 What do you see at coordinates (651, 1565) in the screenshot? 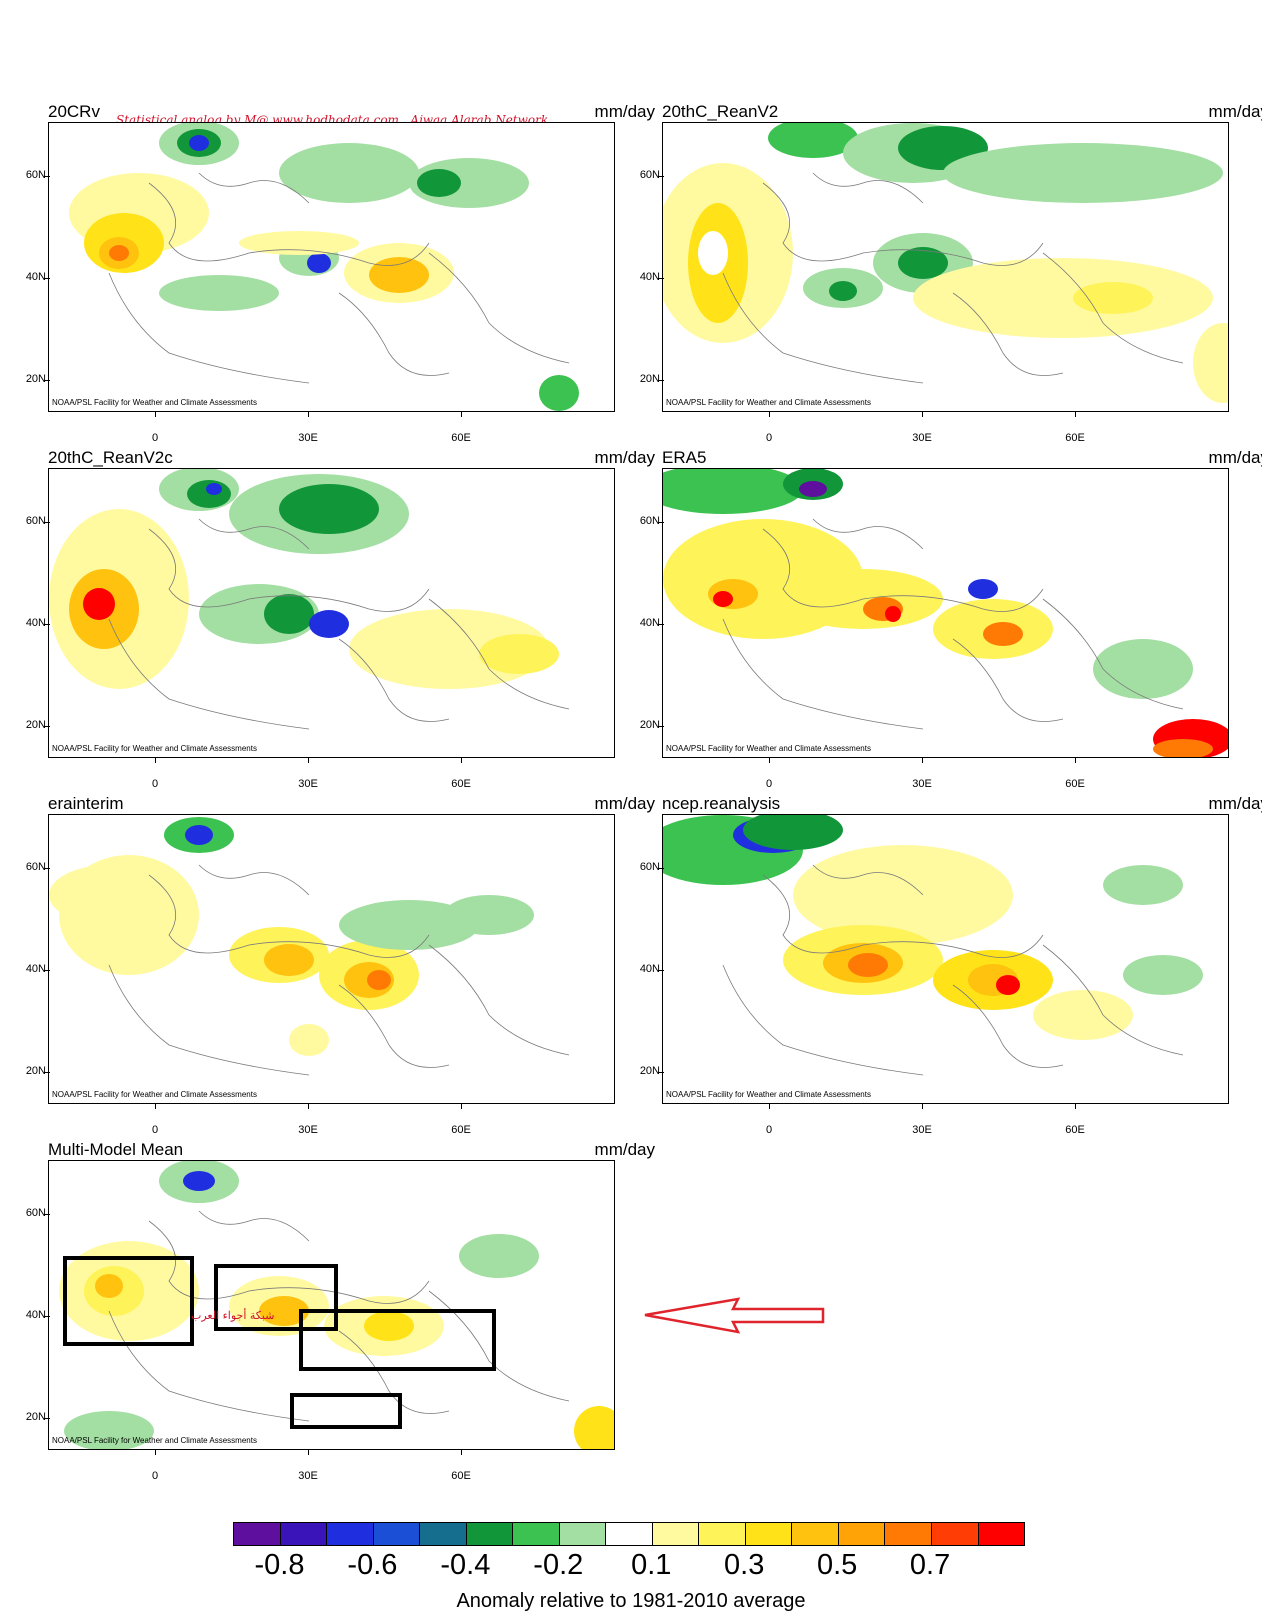
I see `colorbar-label: 0.1` at bounding box center [651, 1565].